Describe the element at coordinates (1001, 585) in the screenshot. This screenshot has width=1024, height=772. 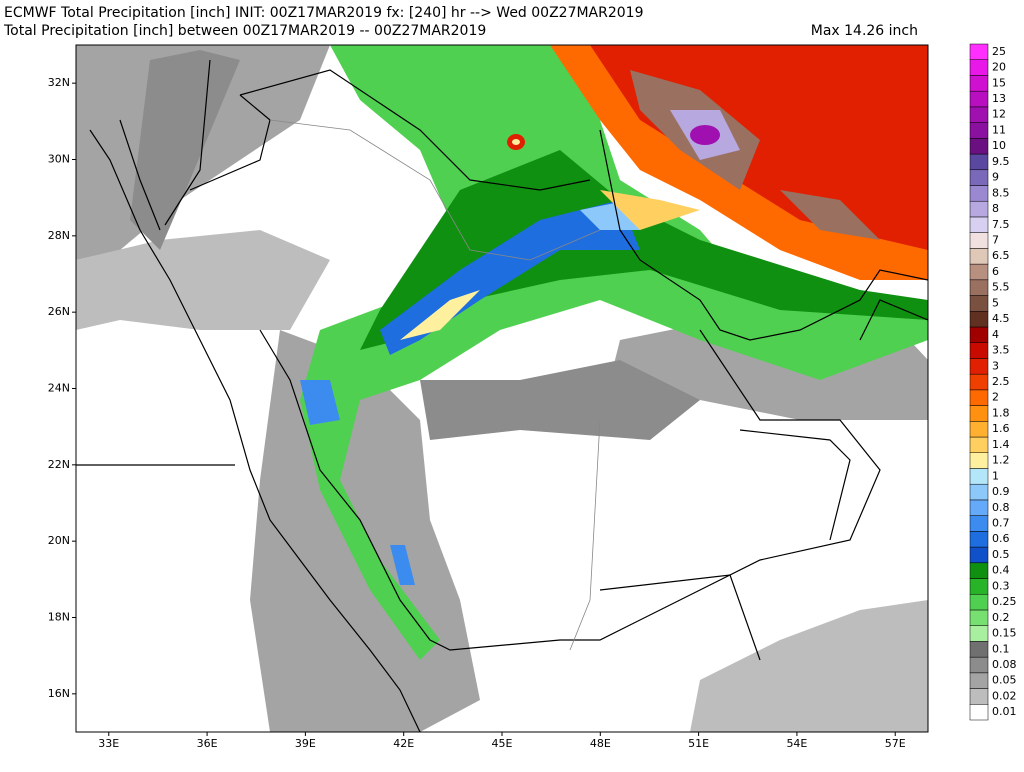
I see `colorbar-label: 0.3` at that location.